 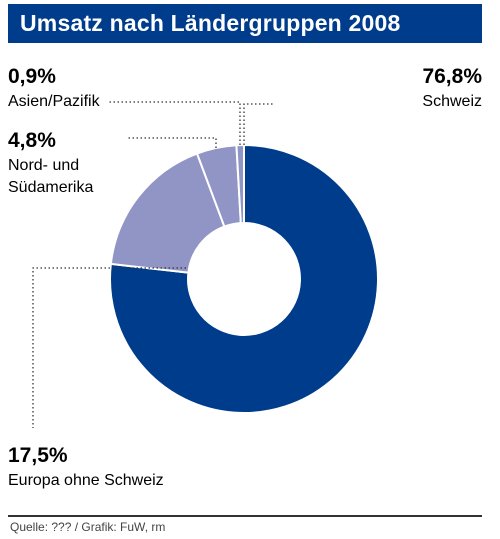 I want to click on leader-line-nord-und-sudamerika, so click(x=171, y=142).